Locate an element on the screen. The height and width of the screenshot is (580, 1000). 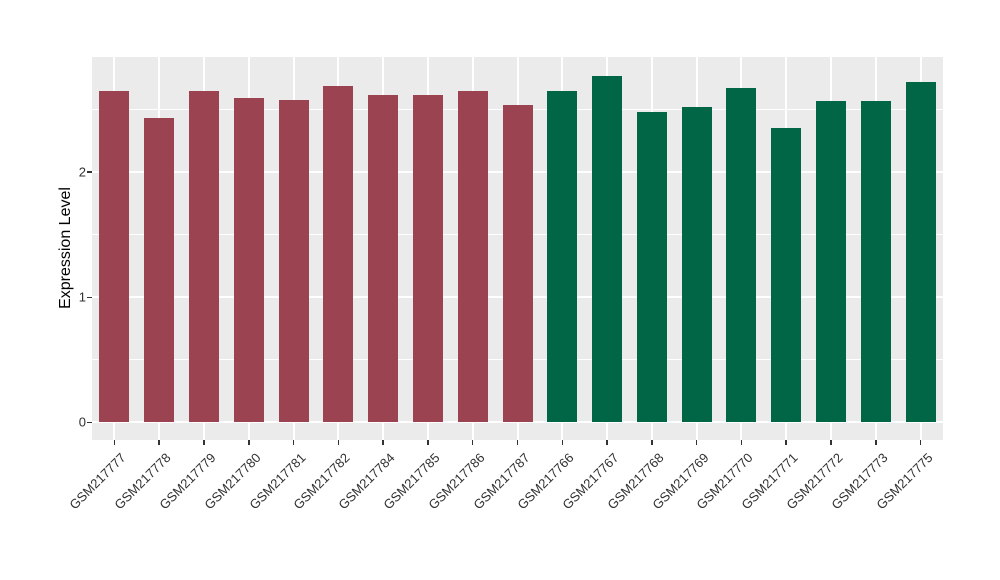
bar-GSM217780 is located at coordinates (248, 260).